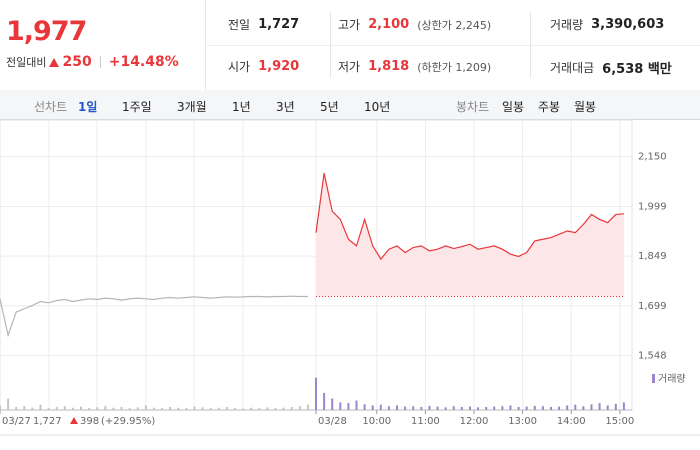 This screenshot has width=700, height=450. I want to click on footer-price: 1,727, so click(47, 421).